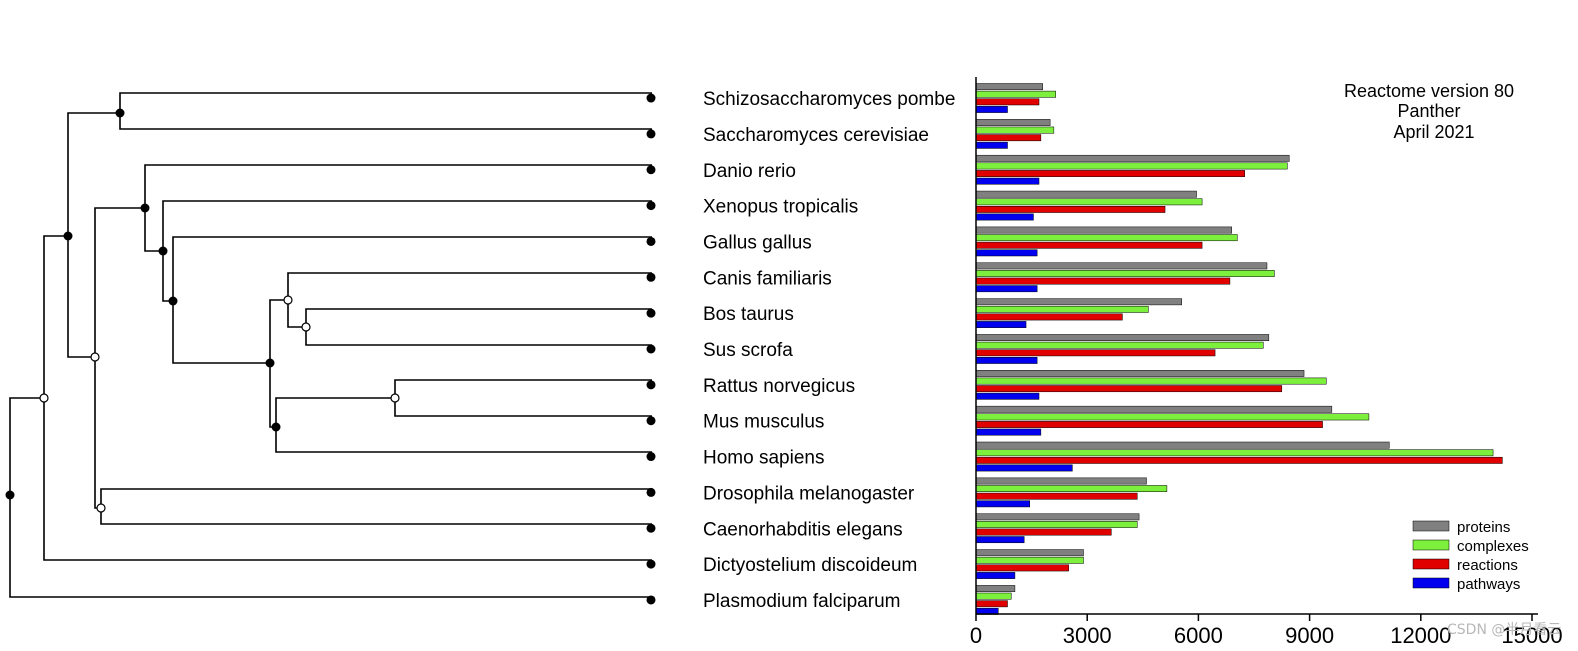 This screenshot has height=651, width=1578. I want to click on version-annotation: Reactome version 80 Panther April 2021, so click(1429, 111).